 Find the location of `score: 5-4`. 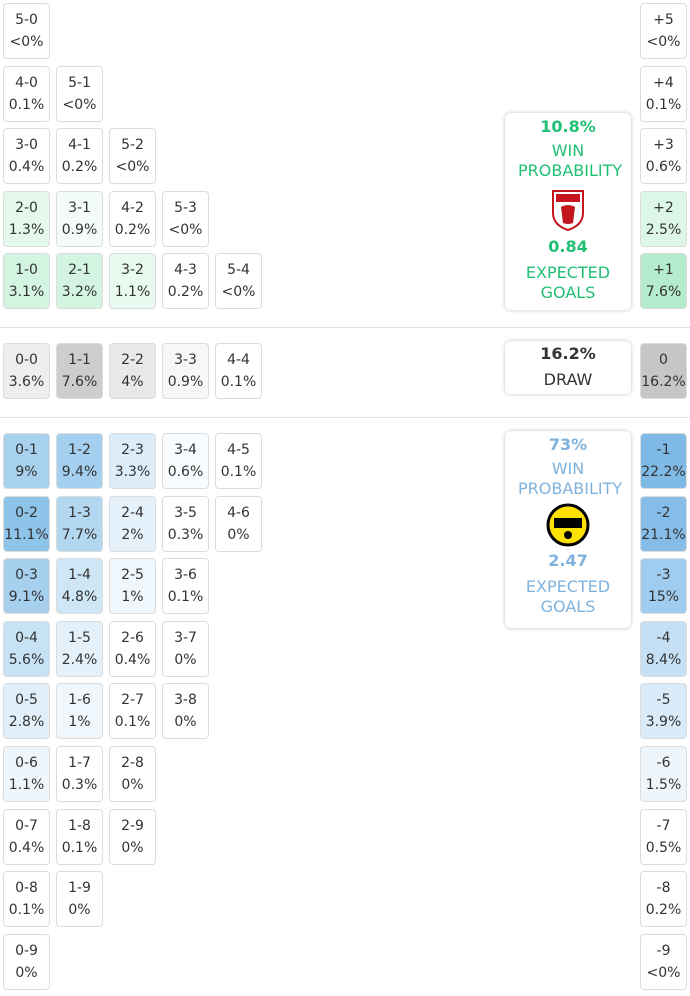

score: 5-4 is located at coordinates (238, 270).